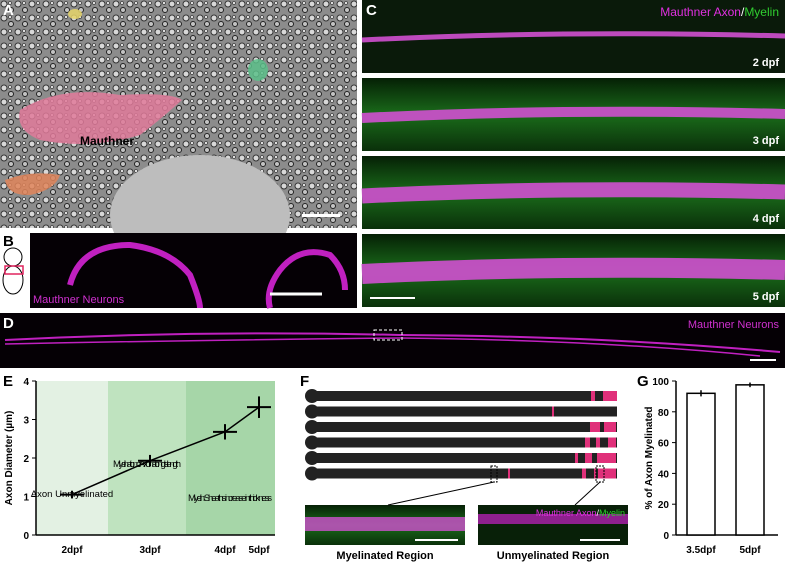 The height and width of the screenshot is (573, 785). Describe the element at coordinates (660, 382) in the screenshot. I see `y-tick-label: 100` at that location.